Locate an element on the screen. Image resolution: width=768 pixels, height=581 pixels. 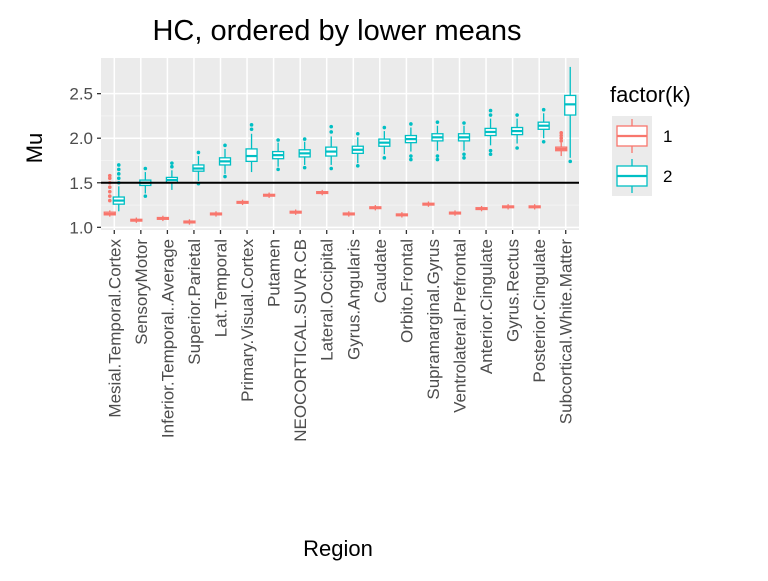
box-1-Primary.Visual.Cortex is located at coordinates (242, 202).